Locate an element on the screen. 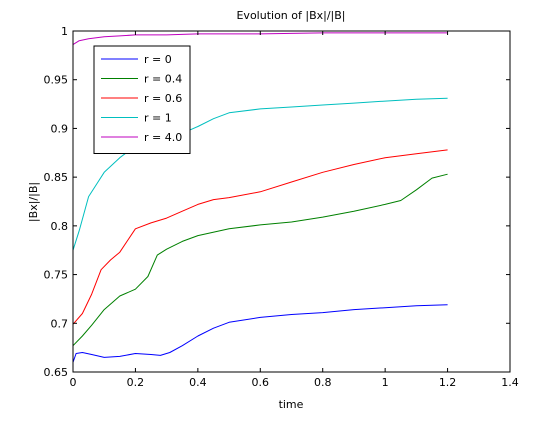 The height and width of the screenshot is (424, 560). x-axis-label: time is located at coordinates (291, 404).